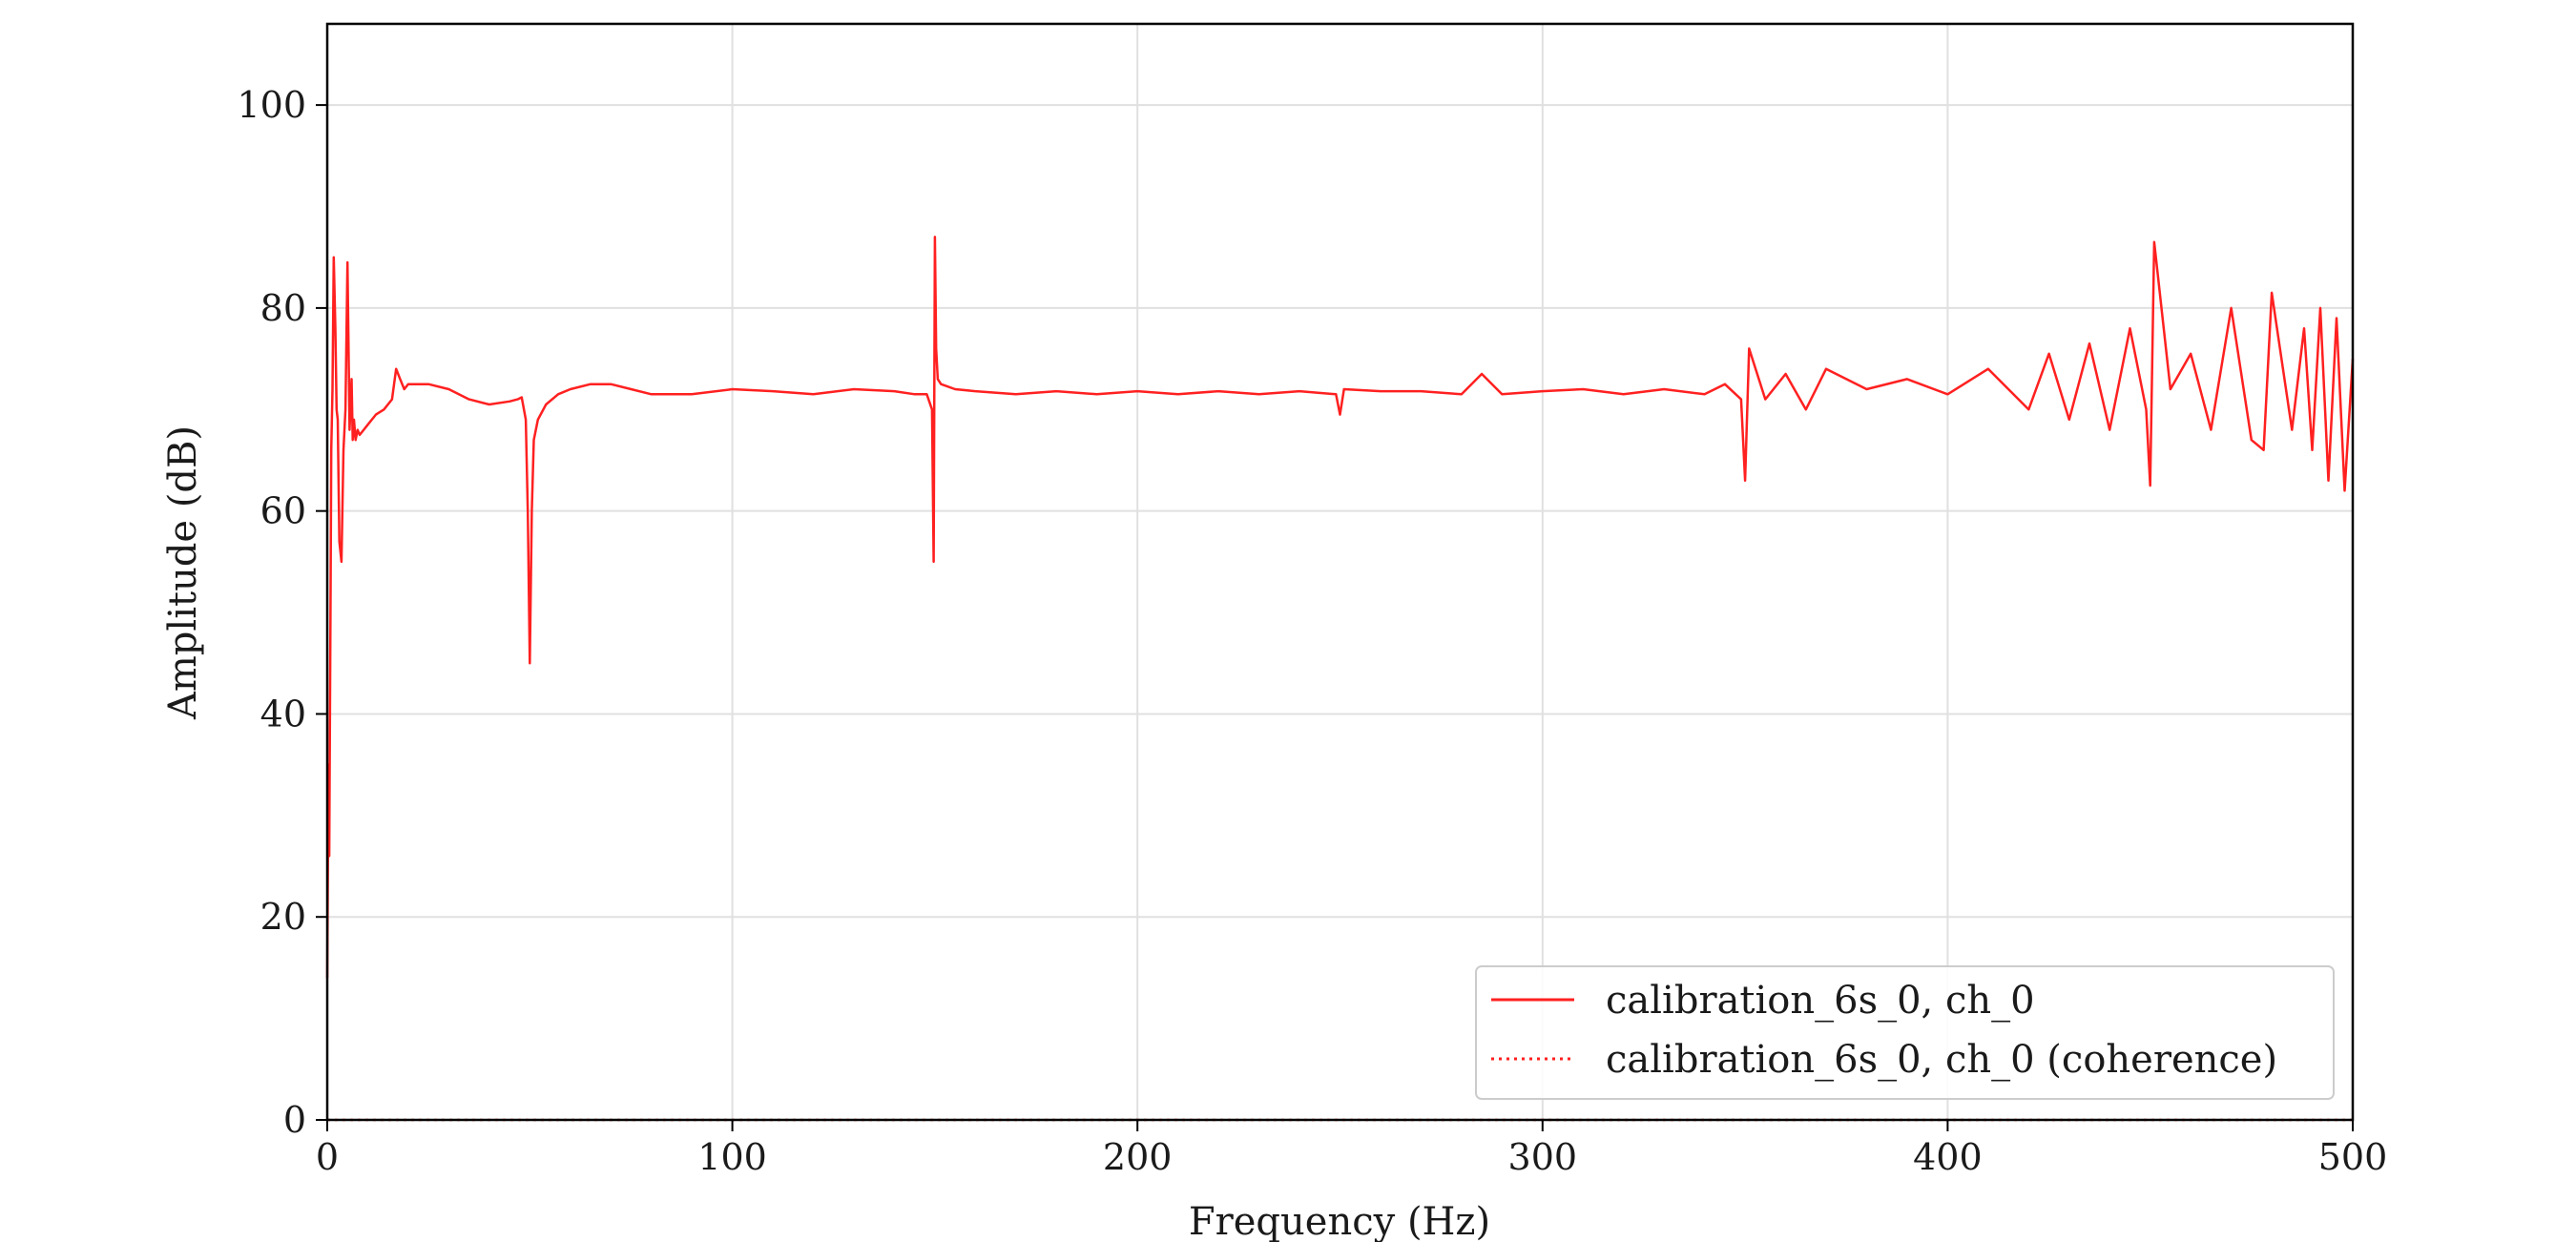 The width and height of the screenshot is (2576, 1242). What do you see at coordinates (294, 1120) in the screenshot?
I see `y-tick-label-0: 0` at bounding box center [294, 1120].